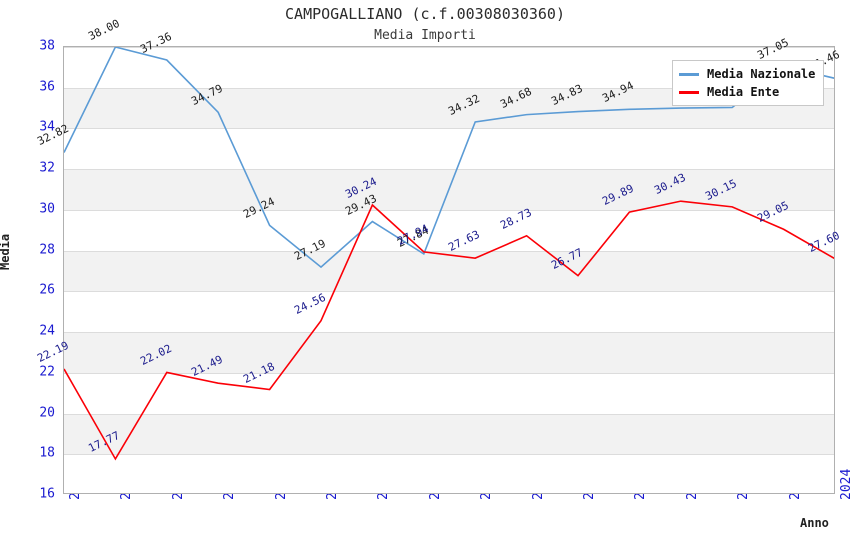 The height and width of the screenshot is (550, 850). What do you see at coordinates (47, 494) in the screenshot?
I see `y-tick-label: 16` at bounding box center [47, 494].